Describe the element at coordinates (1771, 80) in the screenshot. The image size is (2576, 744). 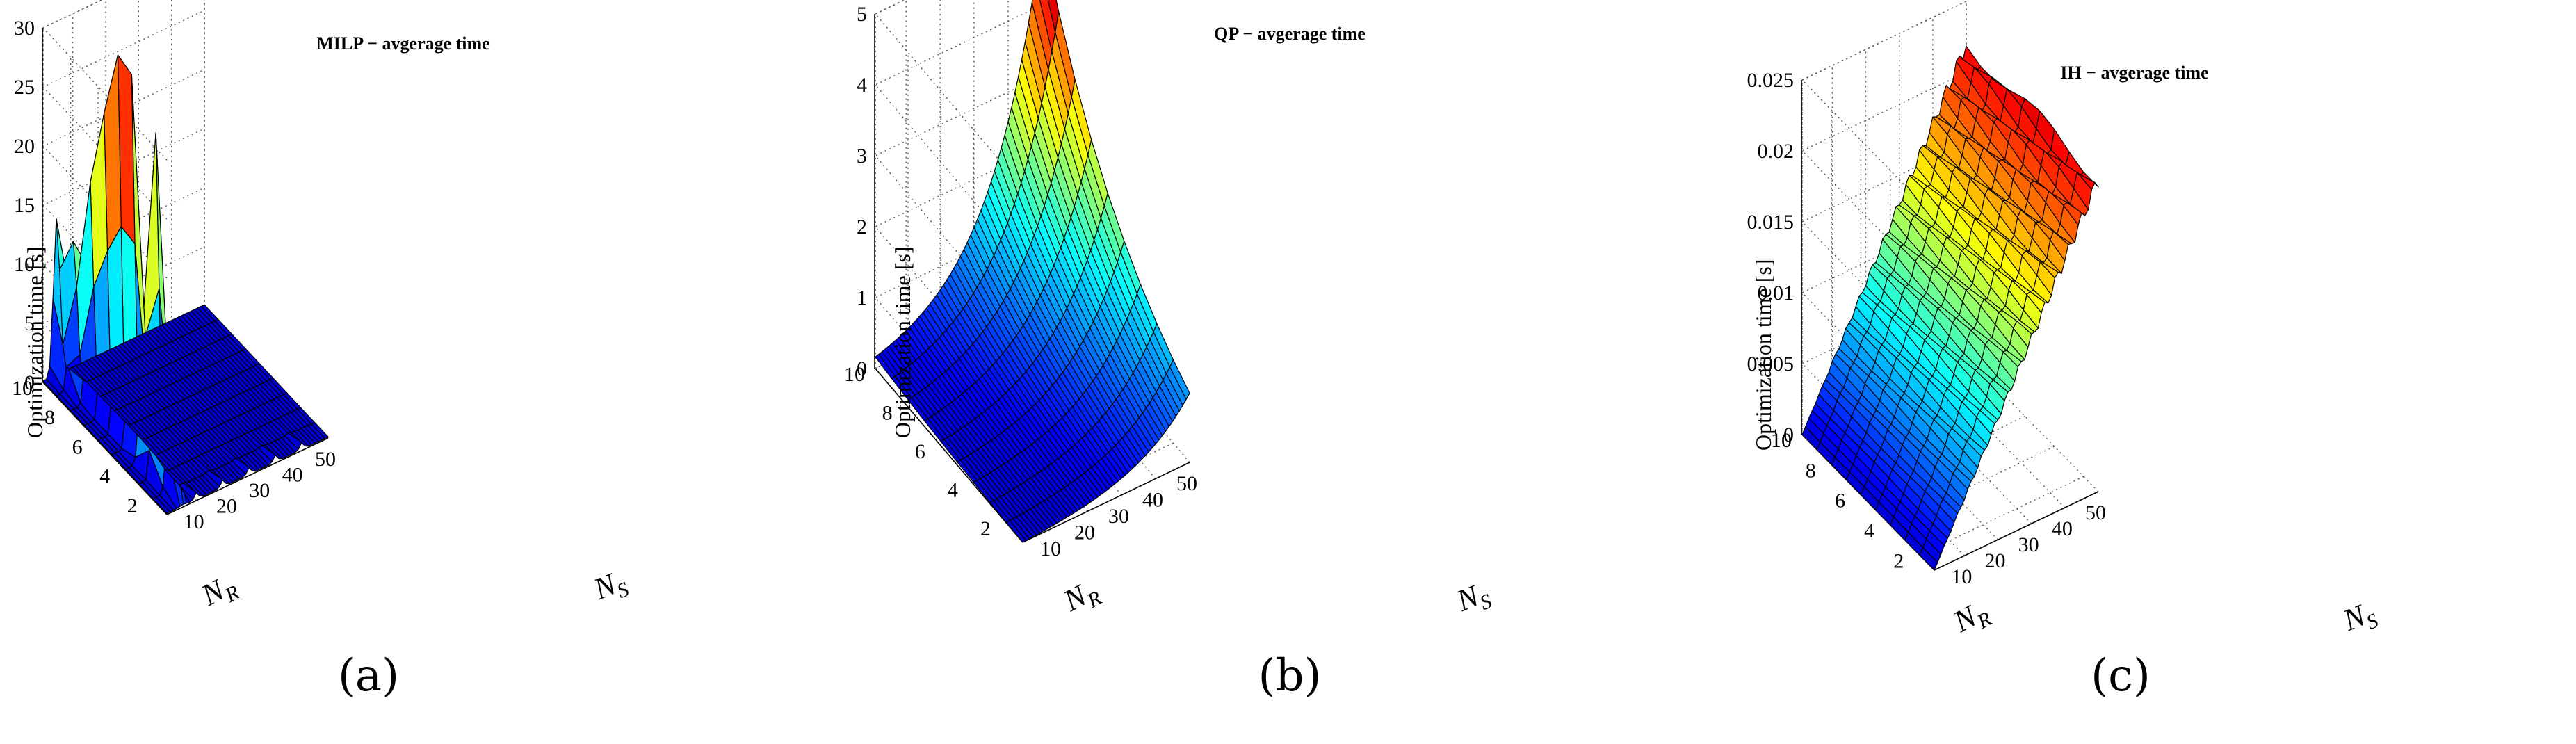
I see `z-tick-label: 0.025` at that location.